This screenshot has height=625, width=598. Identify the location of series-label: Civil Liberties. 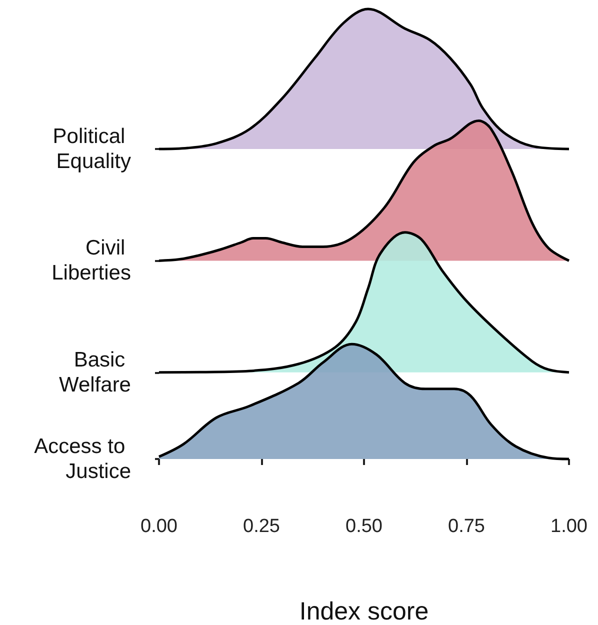
(91, 260).